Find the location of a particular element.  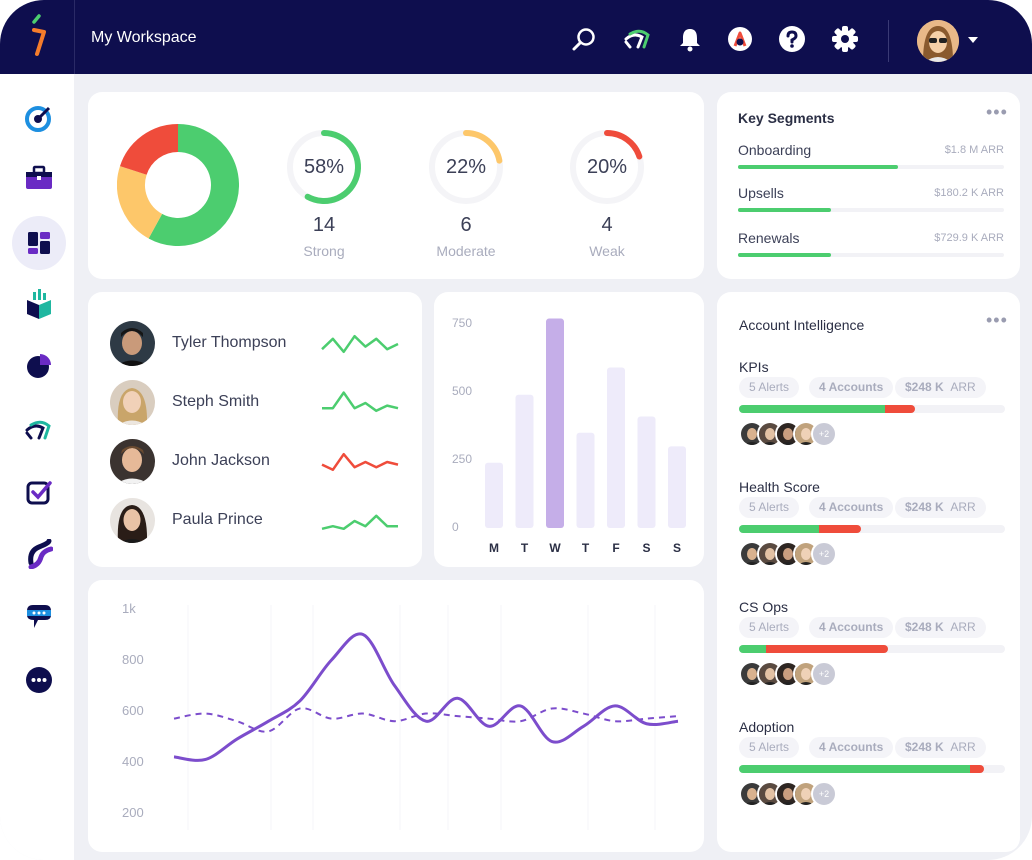

person-row: Steph Smith is located at coordinates (255, 403).